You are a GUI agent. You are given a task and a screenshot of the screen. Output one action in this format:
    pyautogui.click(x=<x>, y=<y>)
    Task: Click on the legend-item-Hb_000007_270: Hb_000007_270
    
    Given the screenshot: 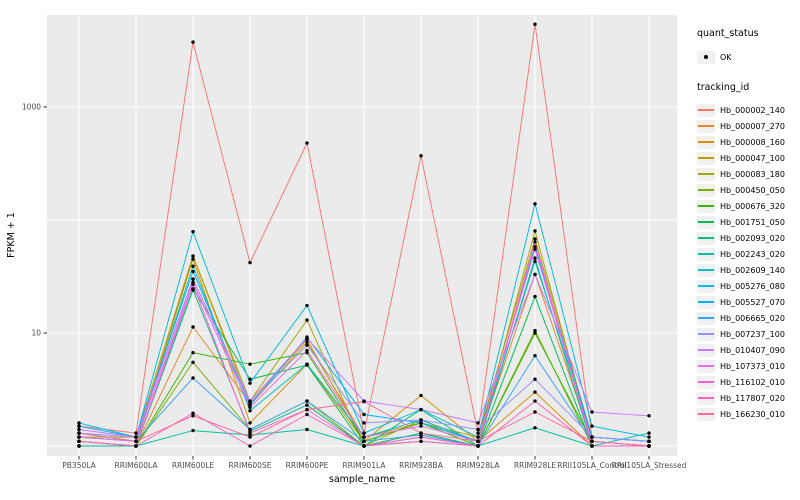 What is the action you would take?
    pyautogui.click(x=748, y=126)
    